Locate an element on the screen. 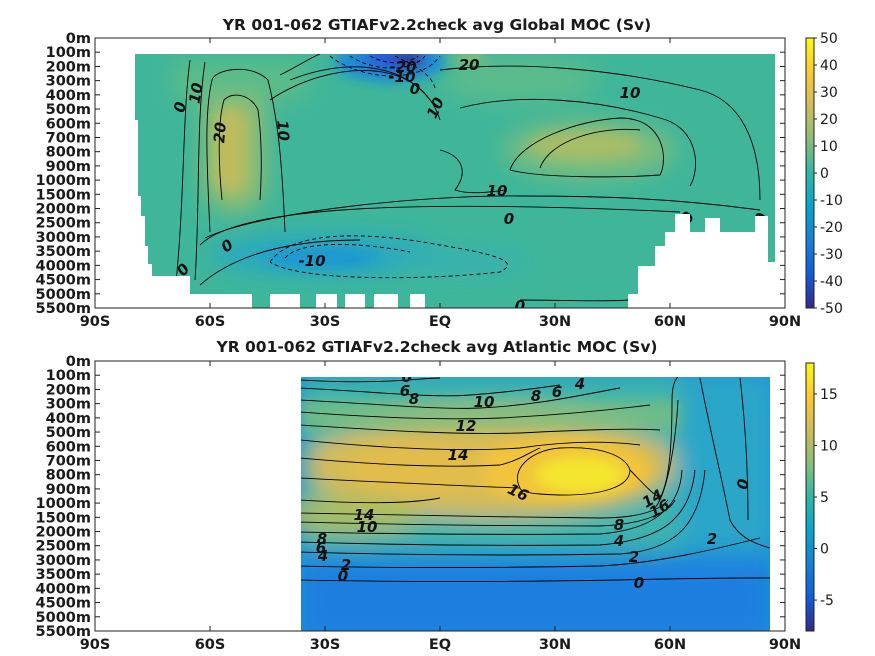 The width and height of the screenshot is (875, 656). y-tick-label: 2000m is located at coordinates (63, 533).